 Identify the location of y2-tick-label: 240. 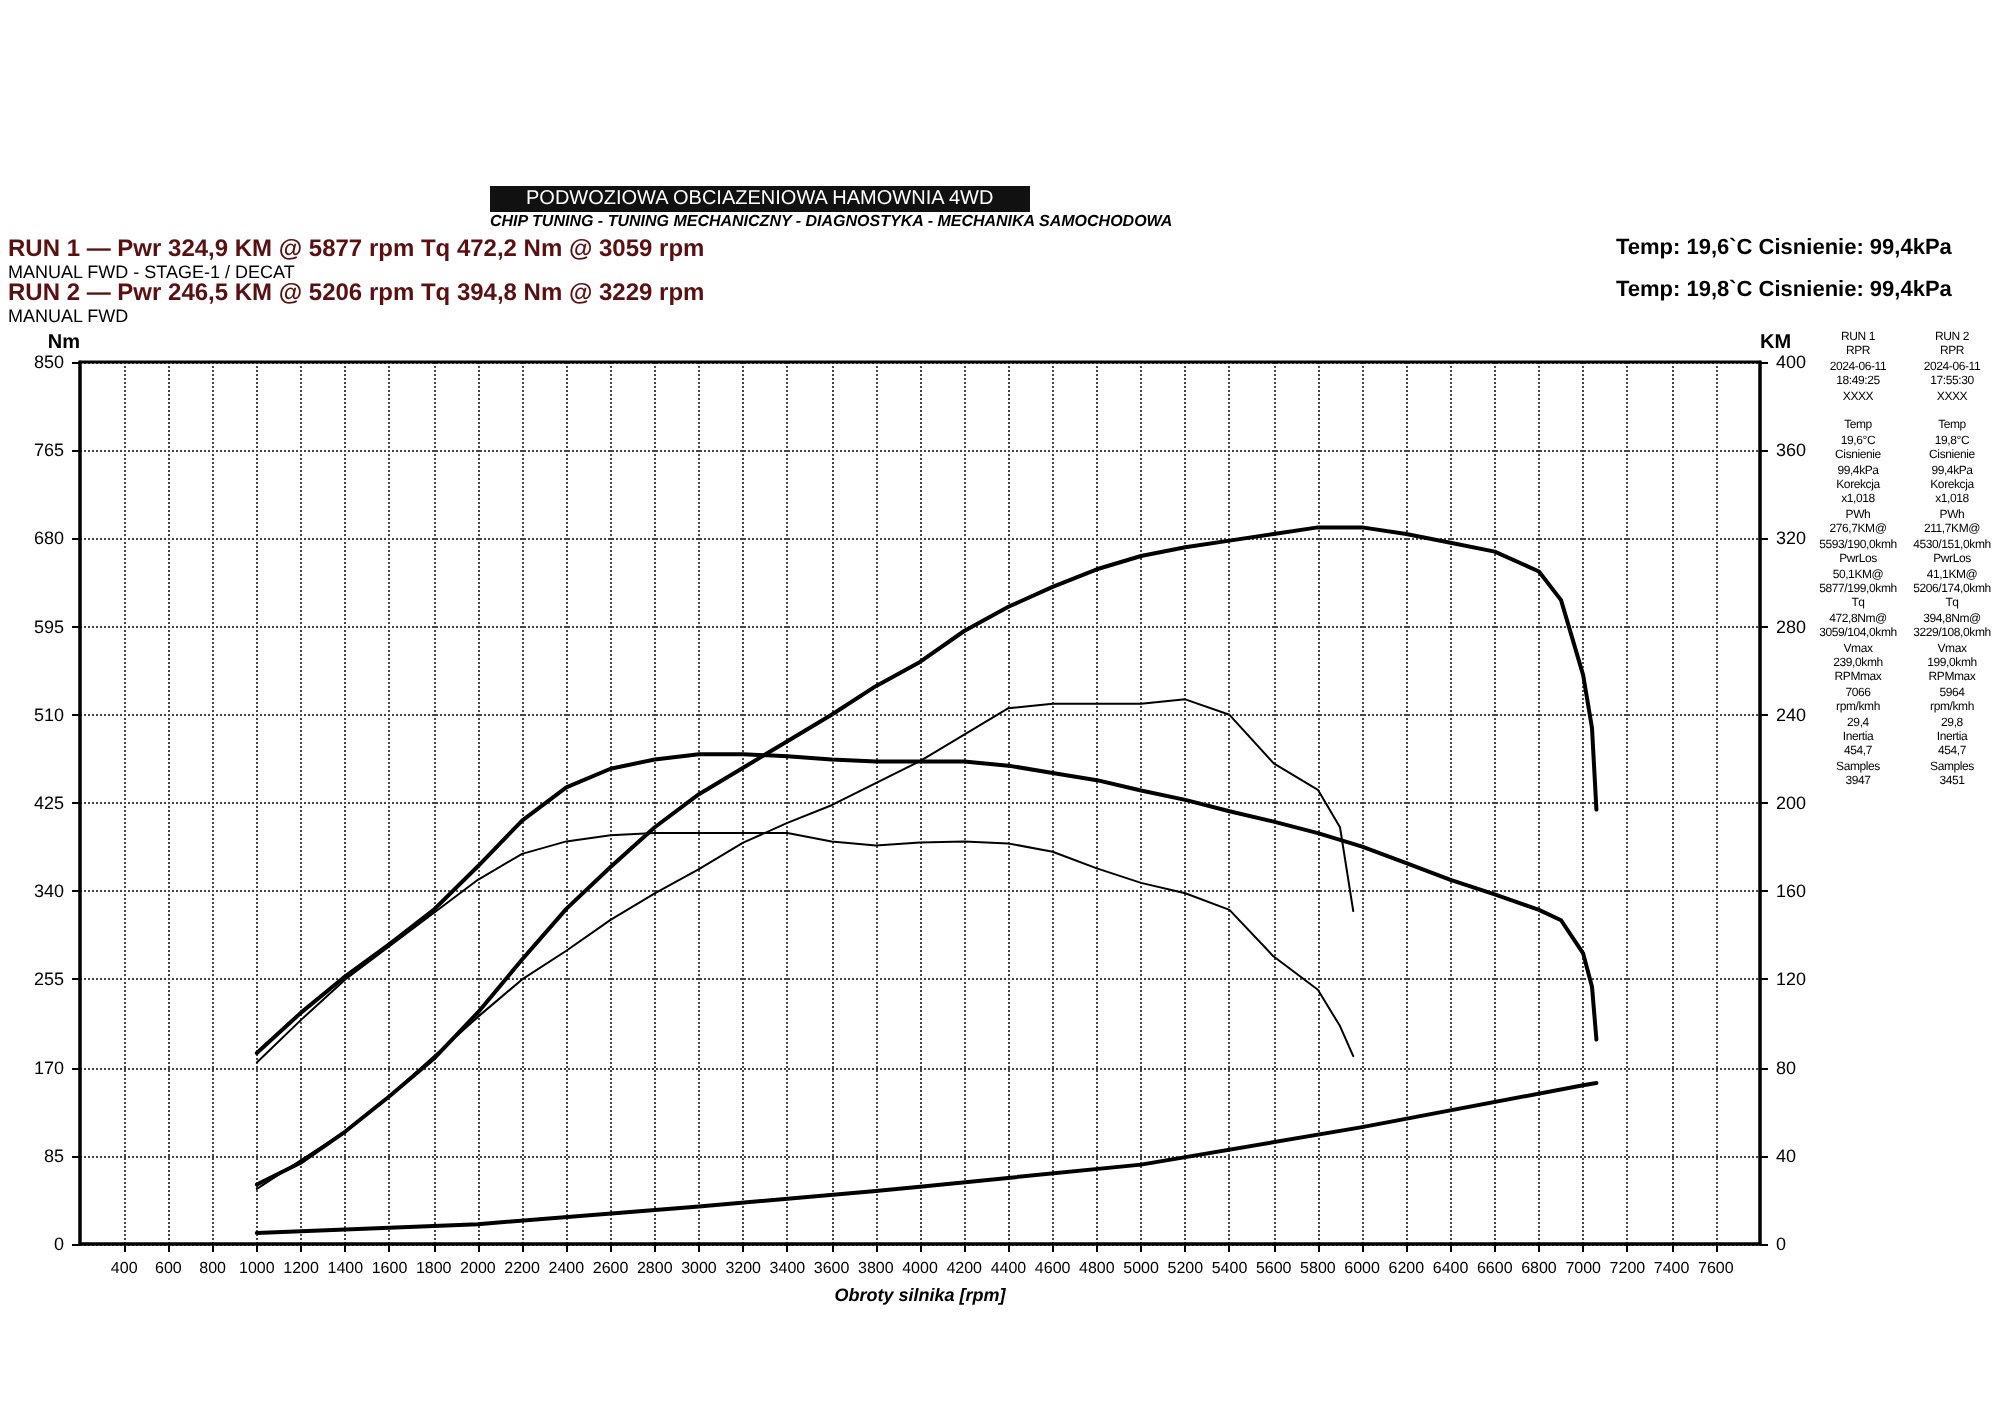
(1791, 714).